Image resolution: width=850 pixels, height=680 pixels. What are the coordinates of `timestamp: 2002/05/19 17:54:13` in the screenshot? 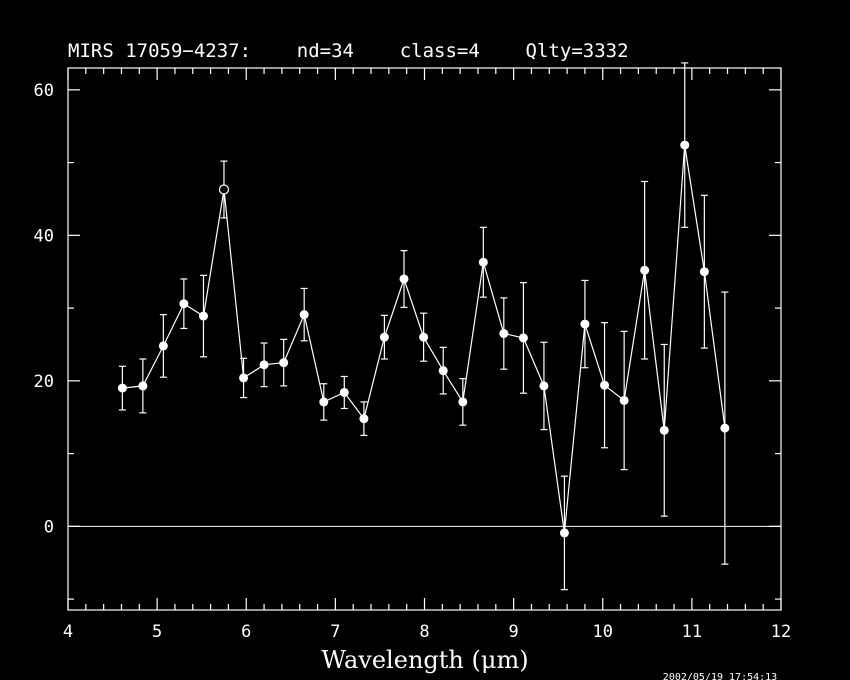 It's located at (720, 676).